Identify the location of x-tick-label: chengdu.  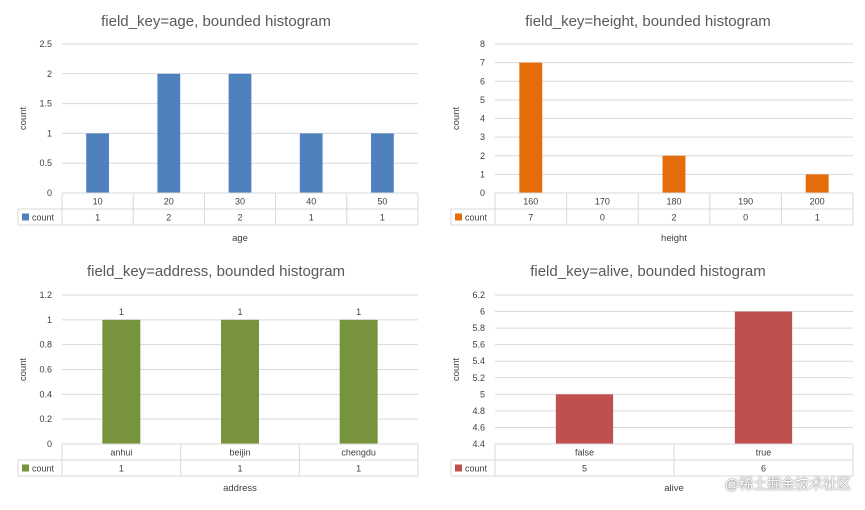
(358, 453).